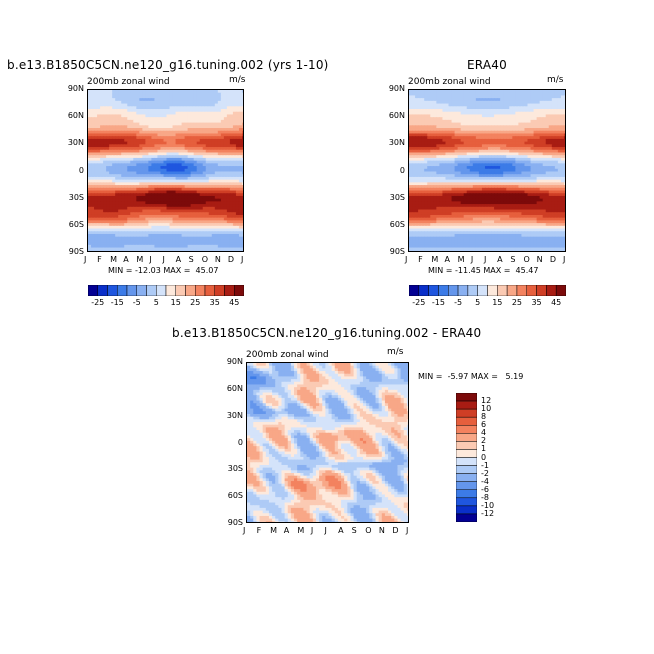 The height and width of the screenshot is (654, 654). I want to click on panel-era40-plot, so click(487, 170).